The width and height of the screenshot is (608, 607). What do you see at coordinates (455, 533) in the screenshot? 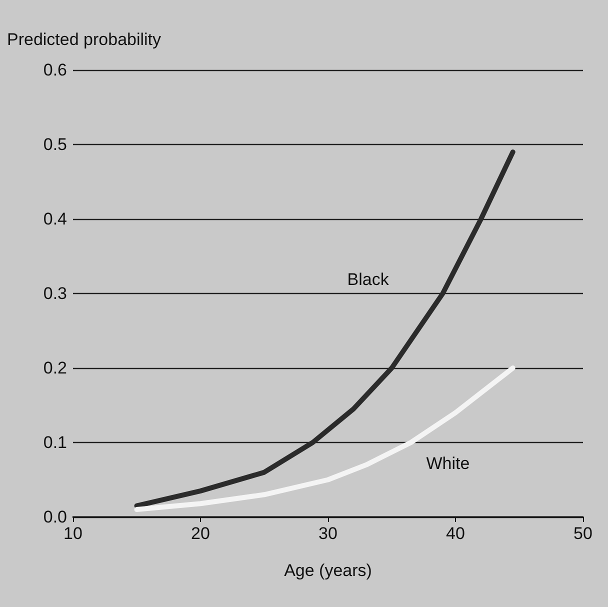
I see `x-tick-label: 40` at bounding box center [455, 533].